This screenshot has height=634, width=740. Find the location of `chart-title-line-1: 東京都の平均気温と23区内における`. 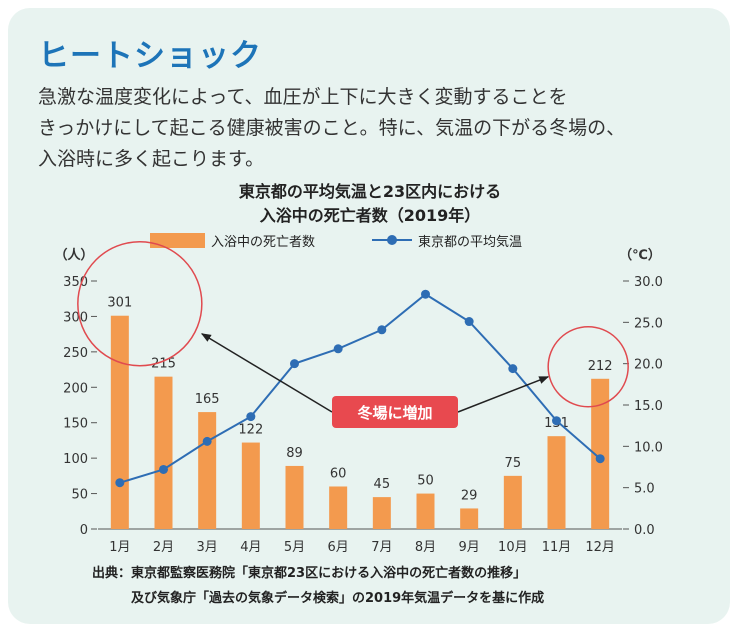

chart-title-line-1: 東京都の平均気温と23区内における is located at coordinates (370, 191).